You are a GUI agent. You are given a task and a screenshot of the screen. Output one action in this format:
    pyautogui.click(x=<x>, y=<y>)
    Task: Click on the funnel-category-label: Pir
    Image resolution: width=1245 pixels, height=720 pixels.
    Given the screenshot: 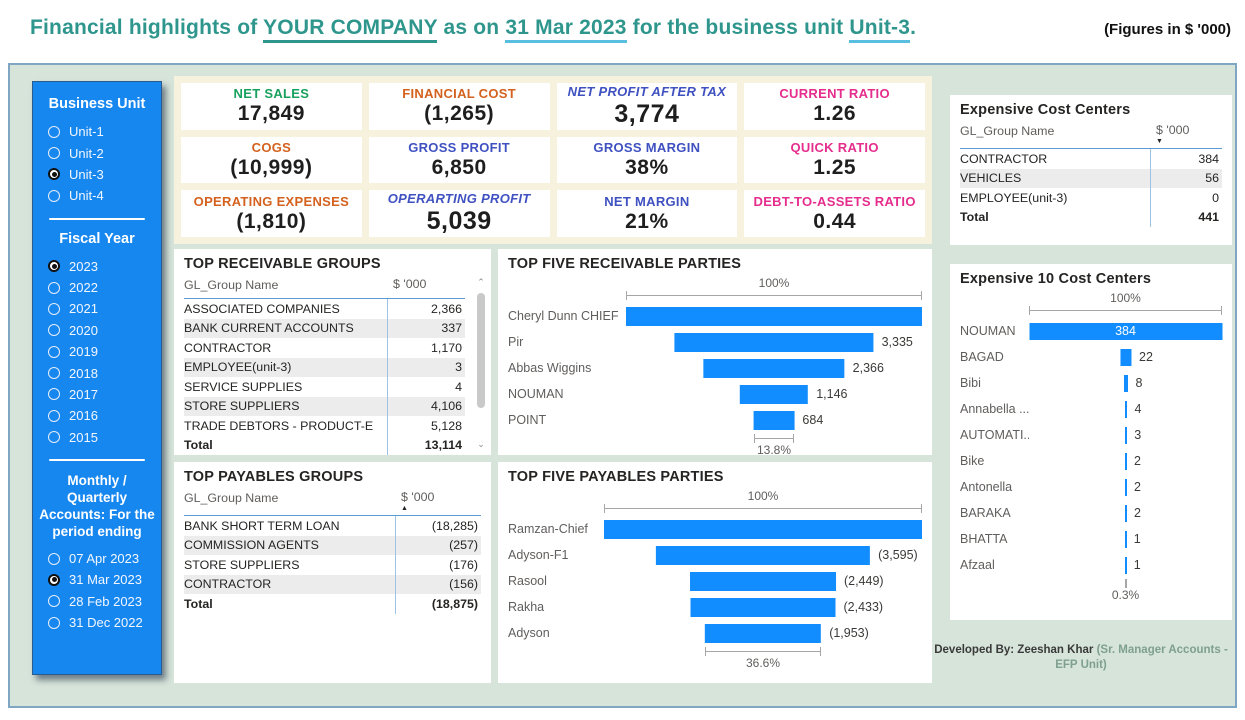 What is the action you would take?
    pyautogui.click(x=516, y=342)
    